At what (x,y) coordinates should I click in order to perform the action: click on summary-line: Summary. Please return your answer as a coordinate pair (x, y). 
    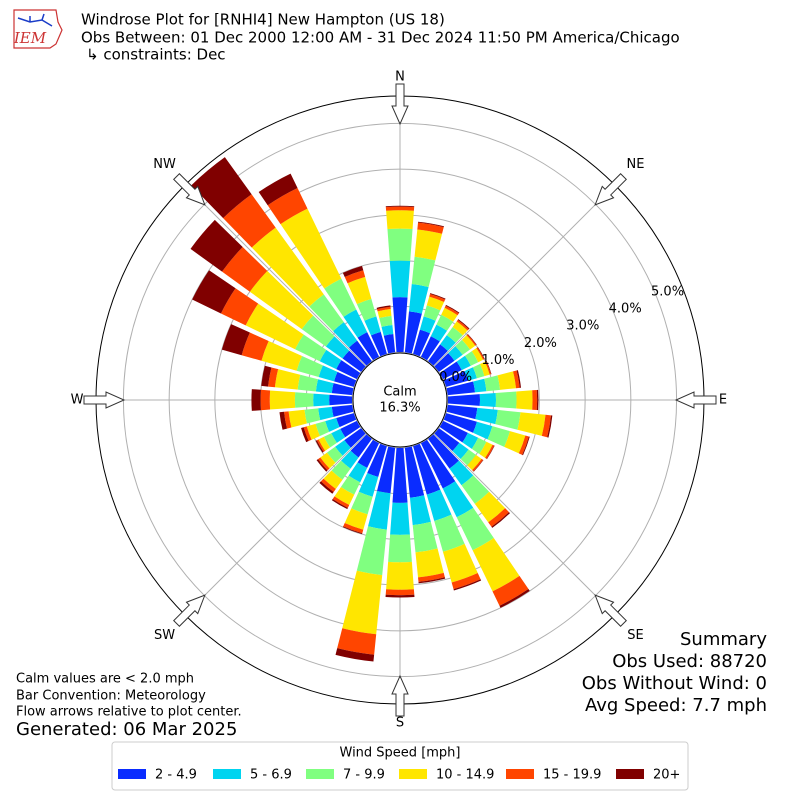
    Looking at the image, I should click on (723, 639).